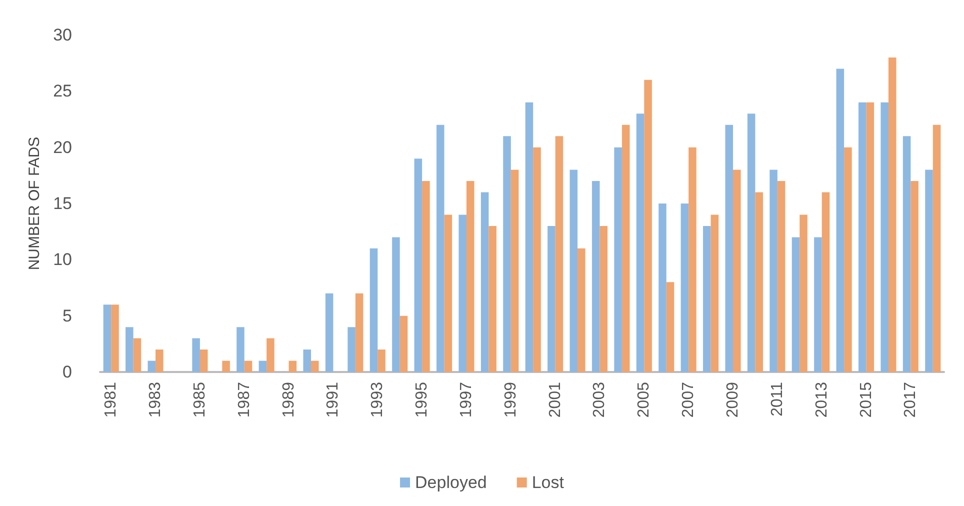 This screenshot has height=506, width=964. I want to click on x-tick-label: 1985, so click(199, 400).